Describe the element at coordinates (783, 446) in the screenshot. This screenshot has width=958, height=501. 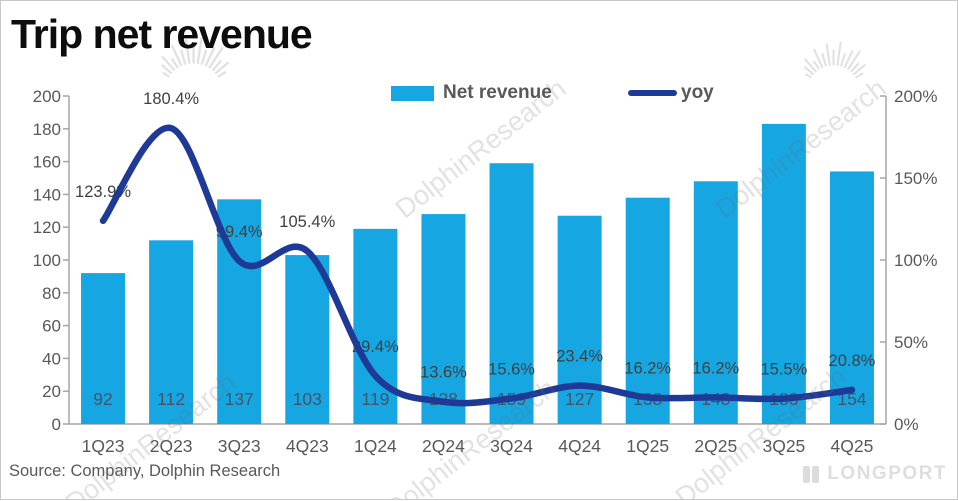
I see `x-axis-category-label: 3Q25` at that location.